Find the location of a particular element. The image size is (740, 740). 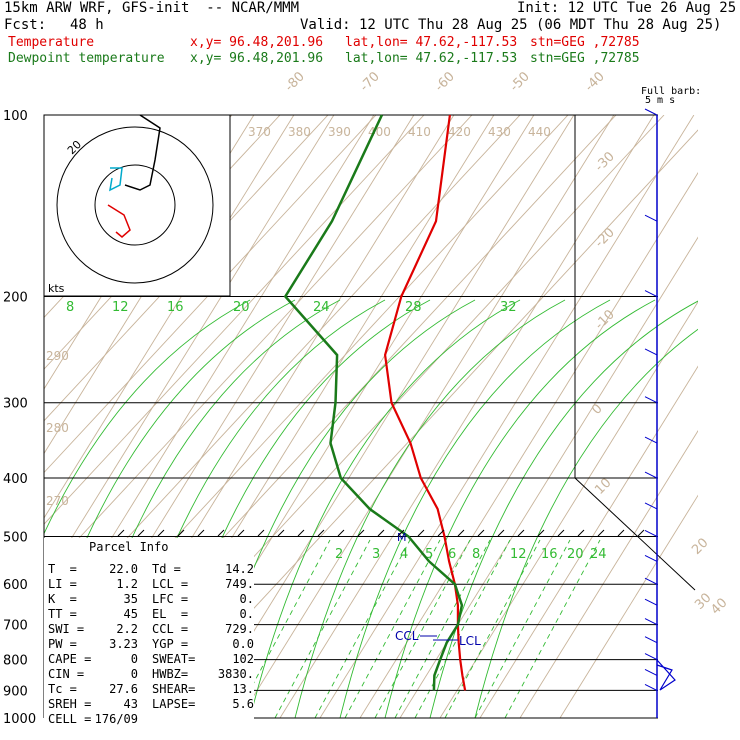

theta-label: 270 is located at coordinates (57, 501).